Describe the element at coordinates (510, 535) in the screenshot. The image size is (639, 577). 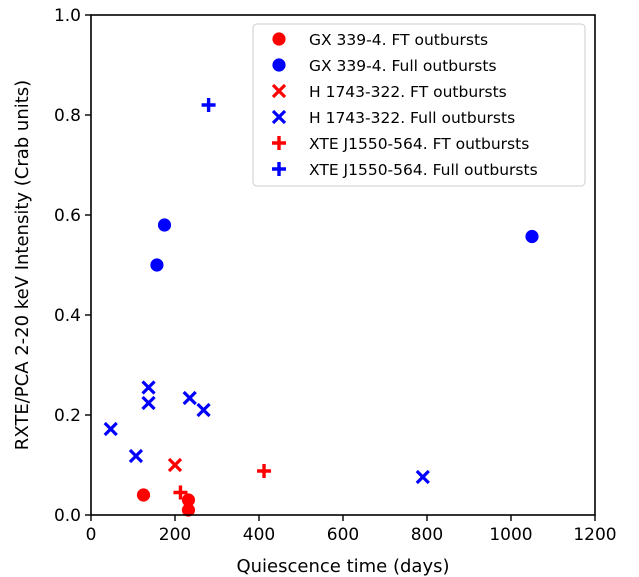
I see `x-tick-label: 1000` at that location.